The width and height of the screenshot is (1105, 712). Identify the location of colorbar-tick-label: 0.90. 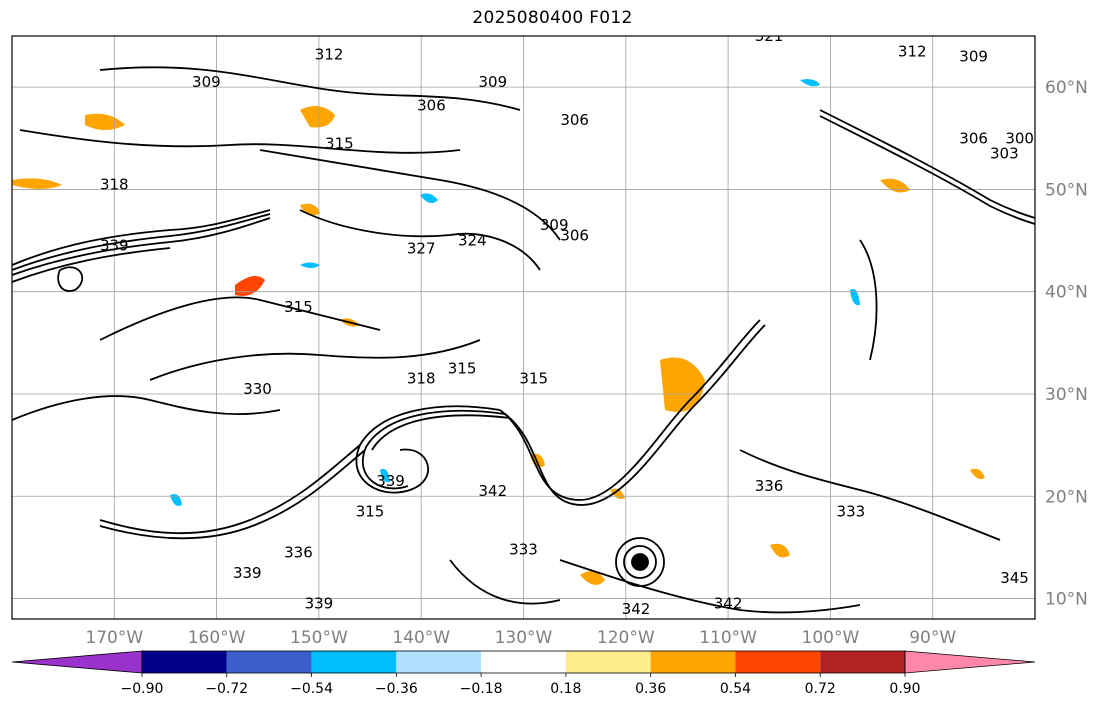
(904, 689).